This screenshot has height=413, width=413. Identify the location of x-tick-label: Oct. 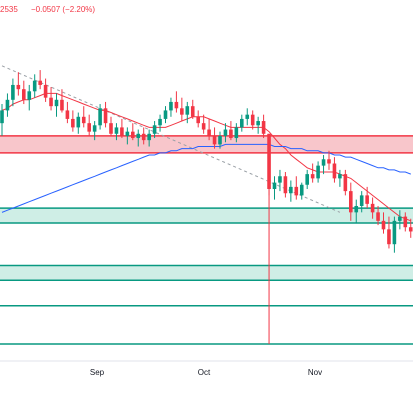
(204, 372).